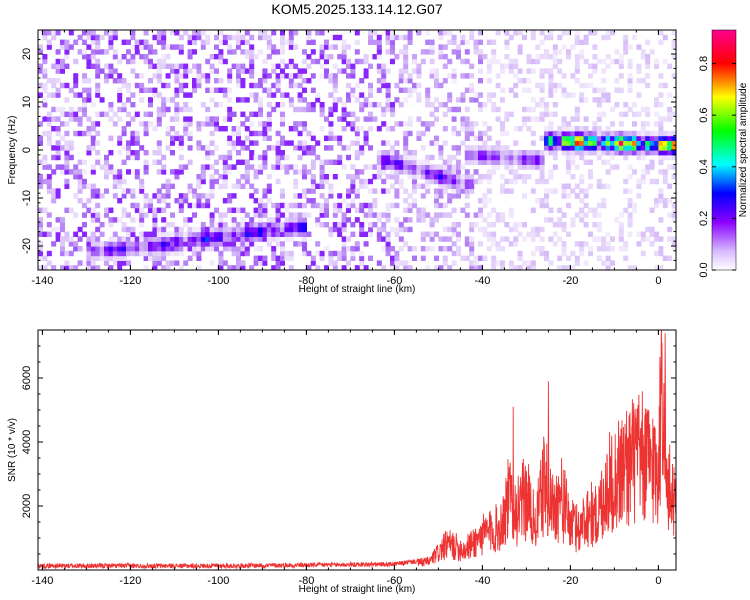 This screenshot has height=600, width=750. Describe the element at coordinates (570, 281) in the screenshot. I see `x-tick-label: -20` at that location.